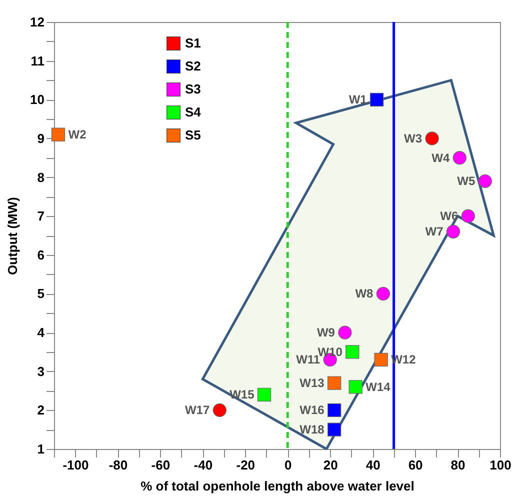  I want to click on annotation: W3, so click(413, 138).